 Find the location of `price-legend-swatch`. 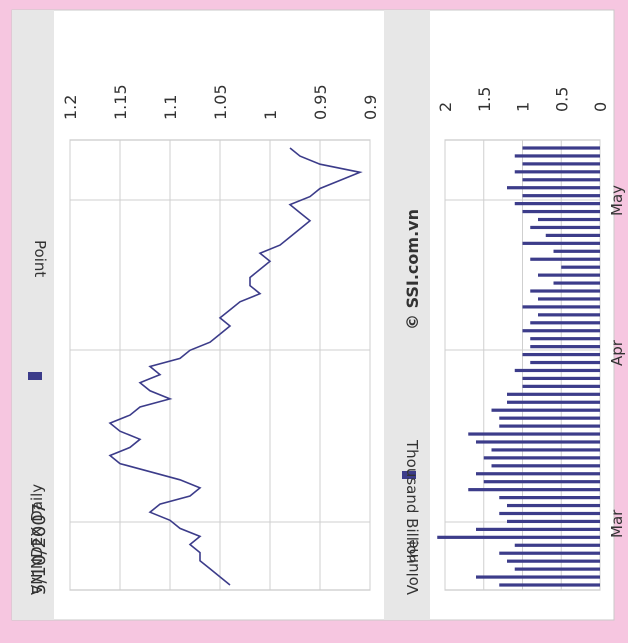

price-legend-swatch is located at coordinates (35, 376).